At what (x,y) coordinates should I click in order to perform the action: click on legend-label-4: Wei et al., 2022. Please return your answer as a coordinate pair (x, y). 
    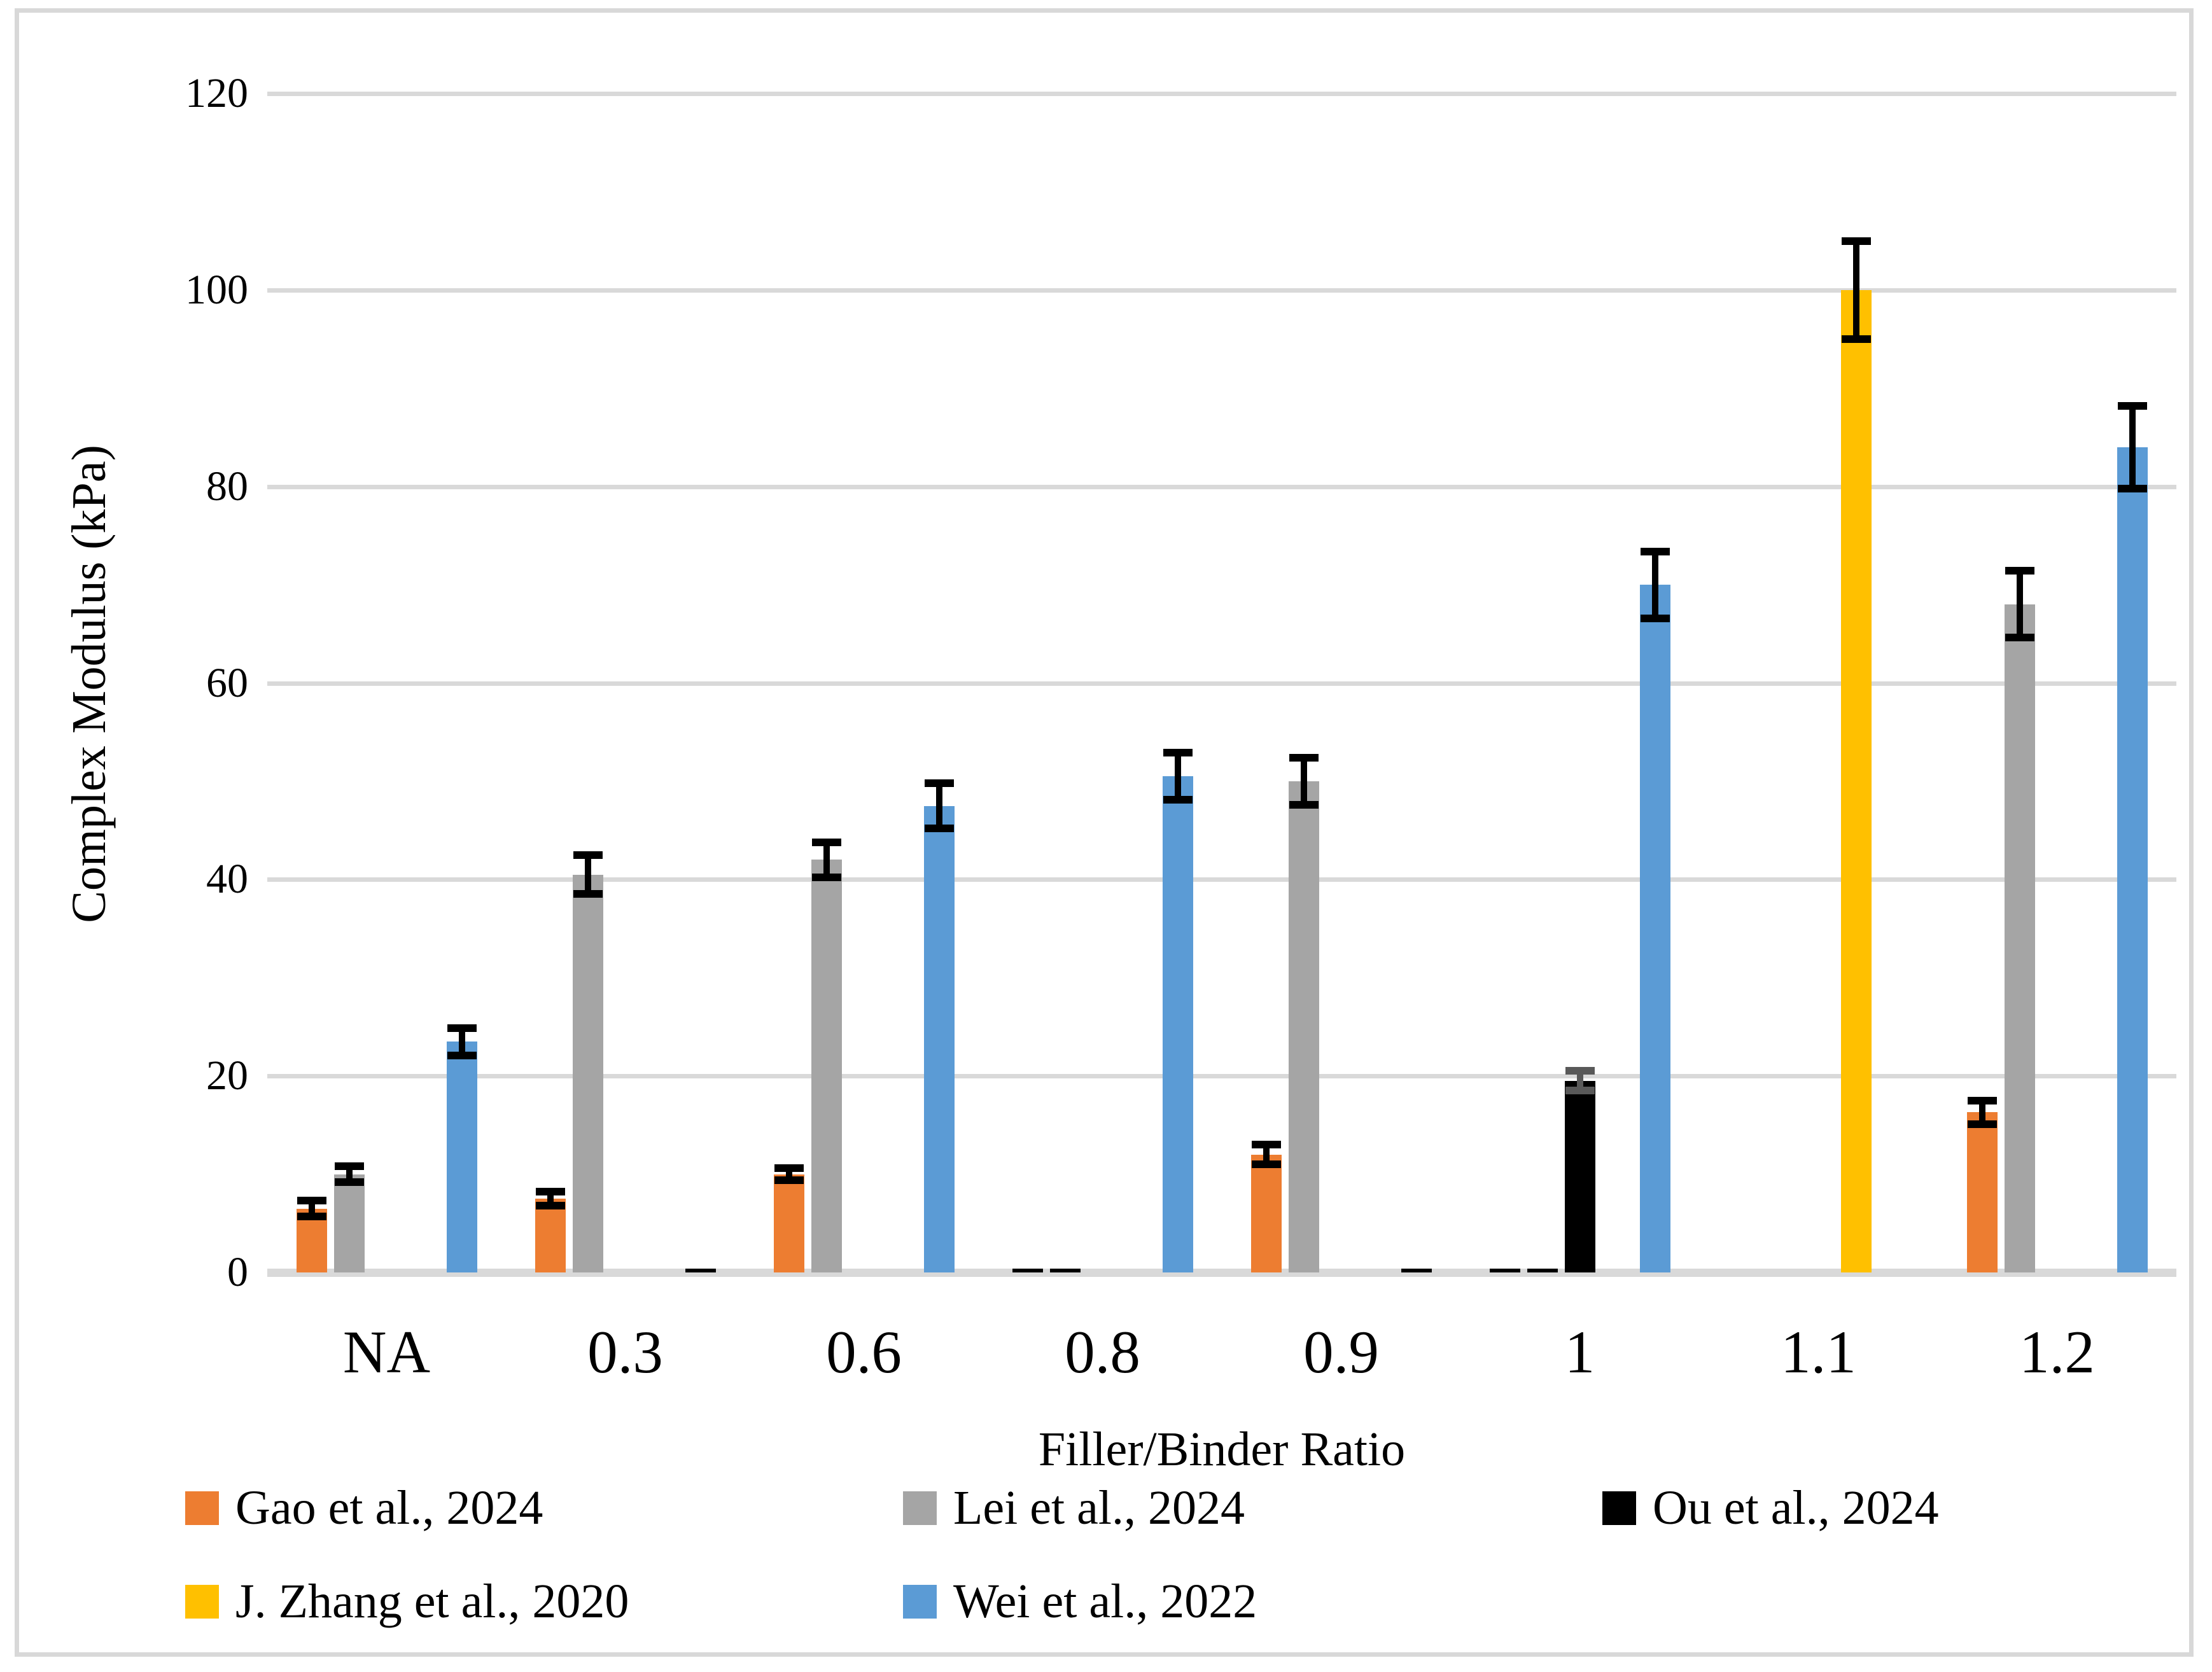
    Looking at the image, I should click on (1105, 1601).